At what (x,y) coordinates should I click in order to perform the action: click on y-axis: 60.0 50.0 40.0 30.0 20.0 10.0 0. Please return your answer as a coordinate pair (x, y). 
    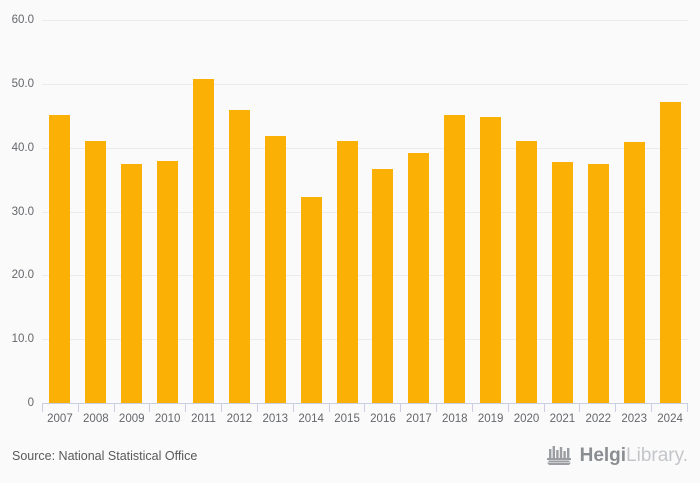
    Looking at the image, I should click on (17, 211).